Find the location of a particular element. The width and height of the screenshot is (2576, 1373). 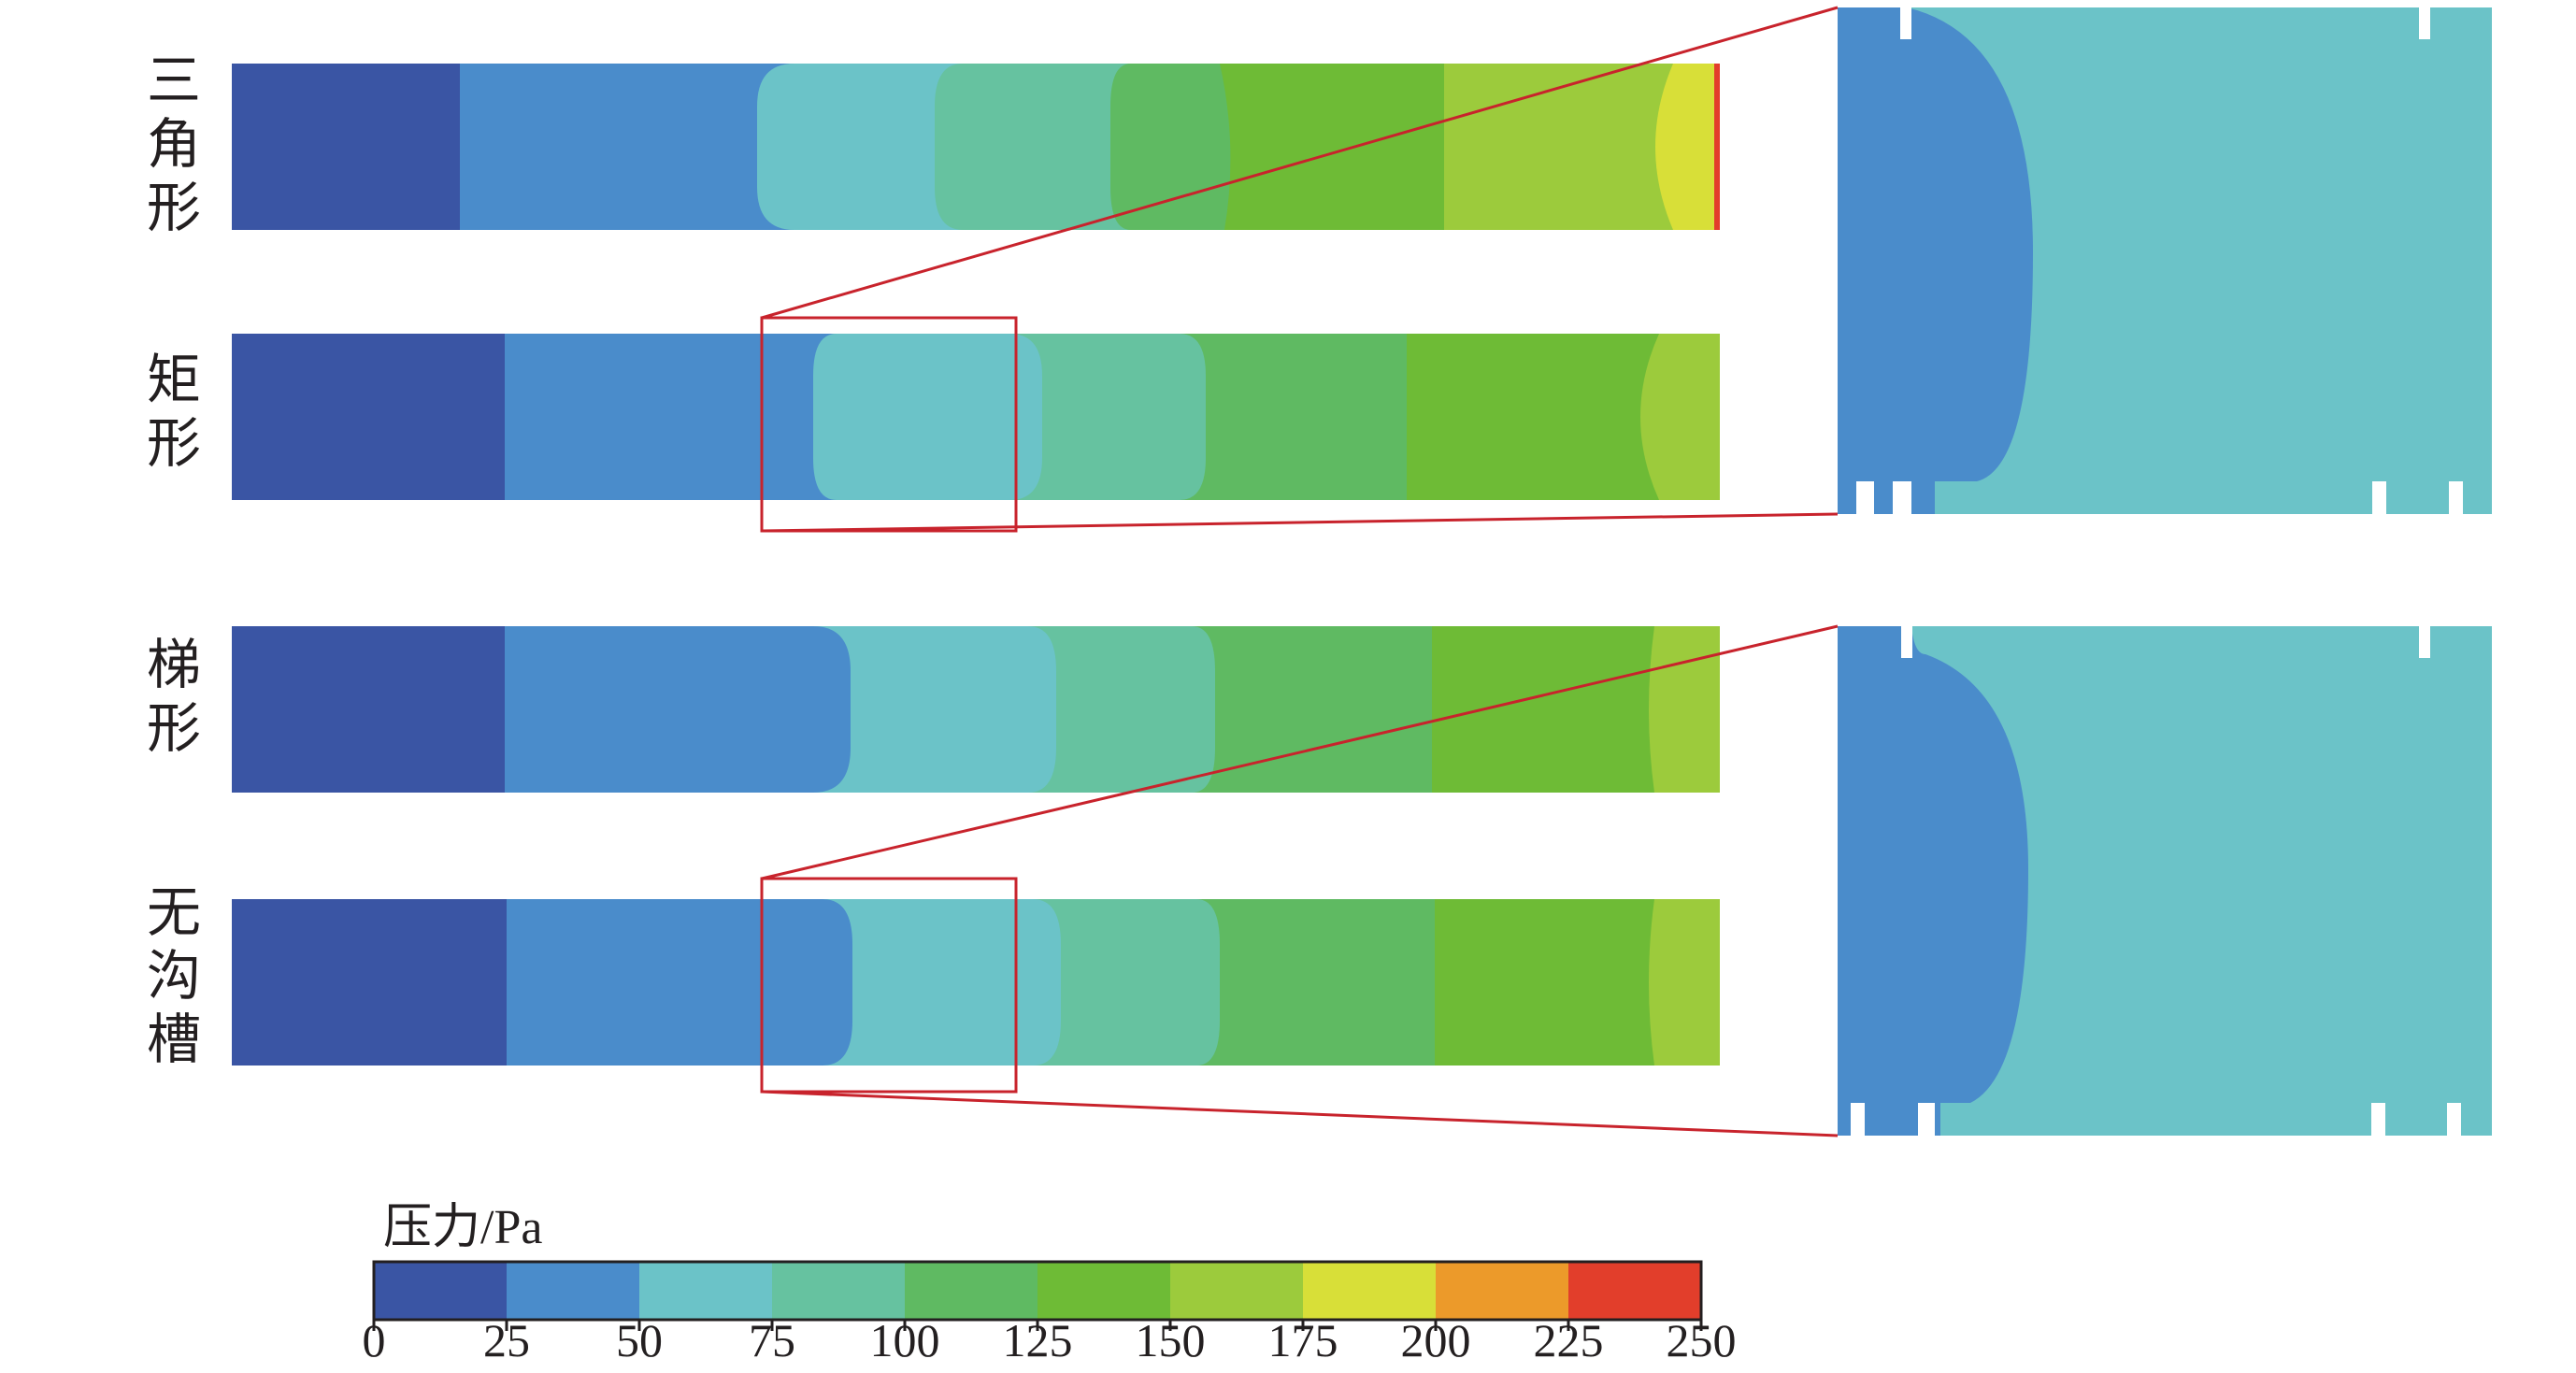

row-label-no-groove: 无沟槽 is located at coordinates (169, 978).